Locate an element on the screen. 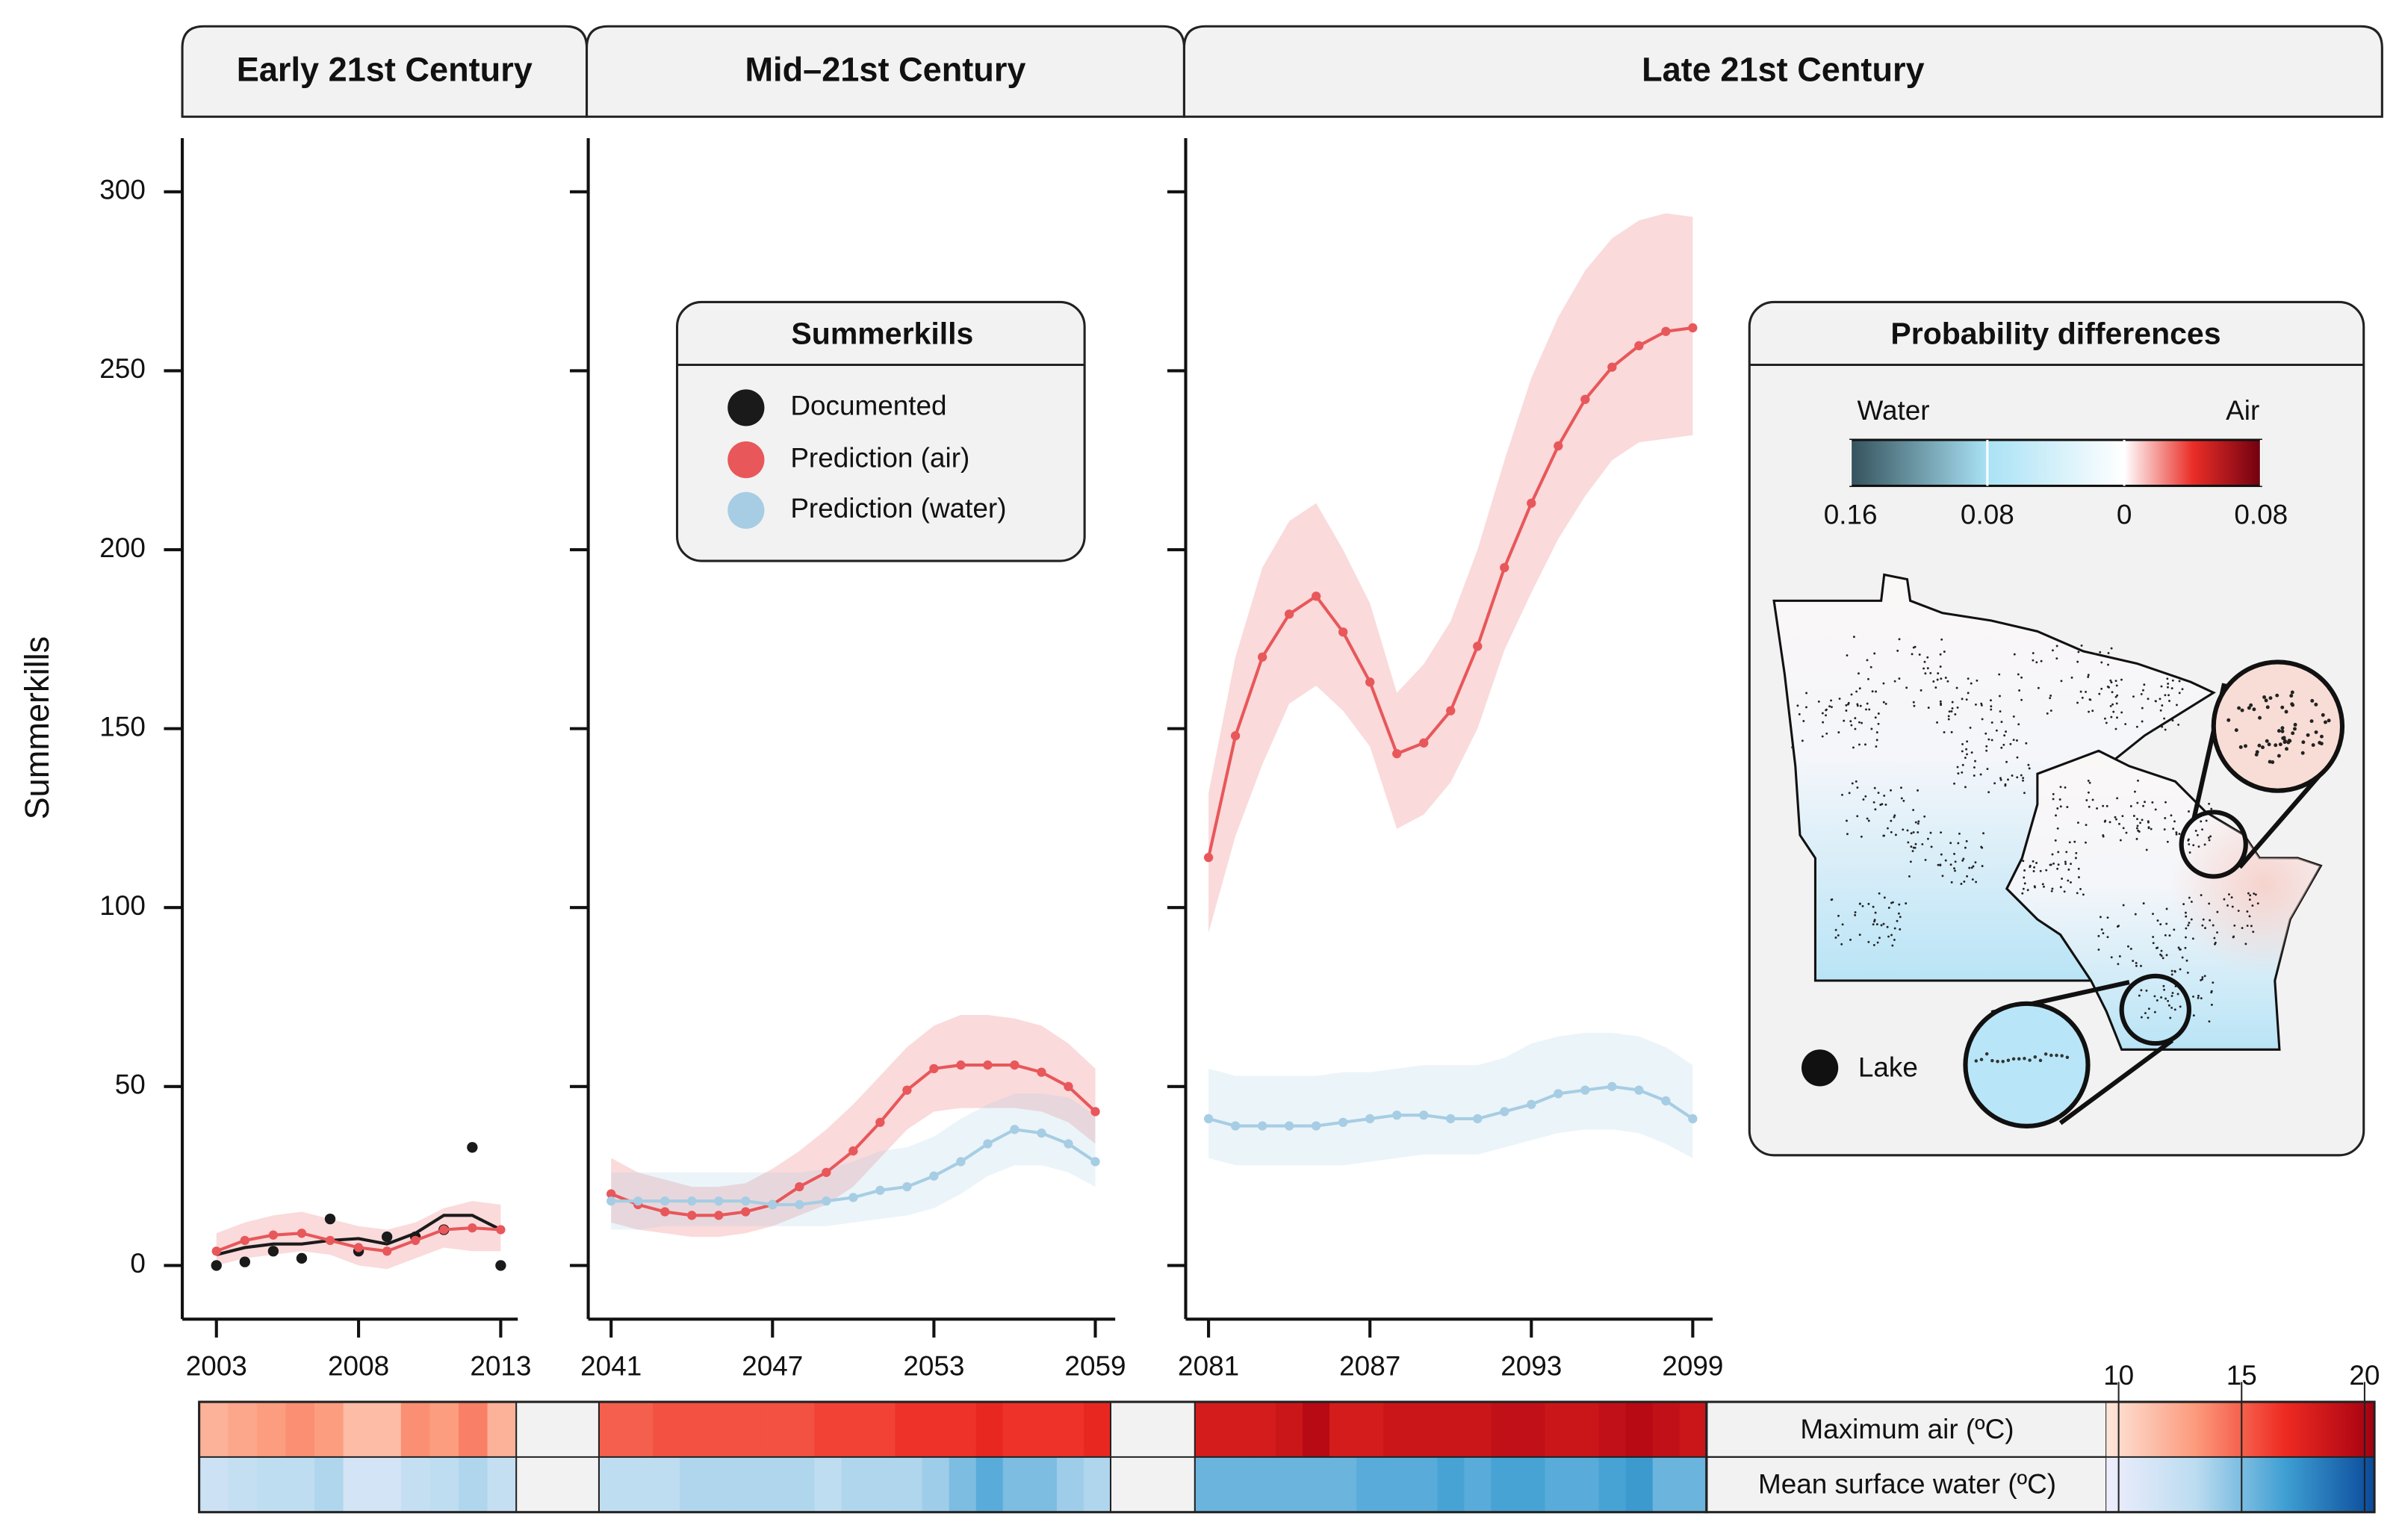  row-label-box is located at coordinates (1906, 1429).